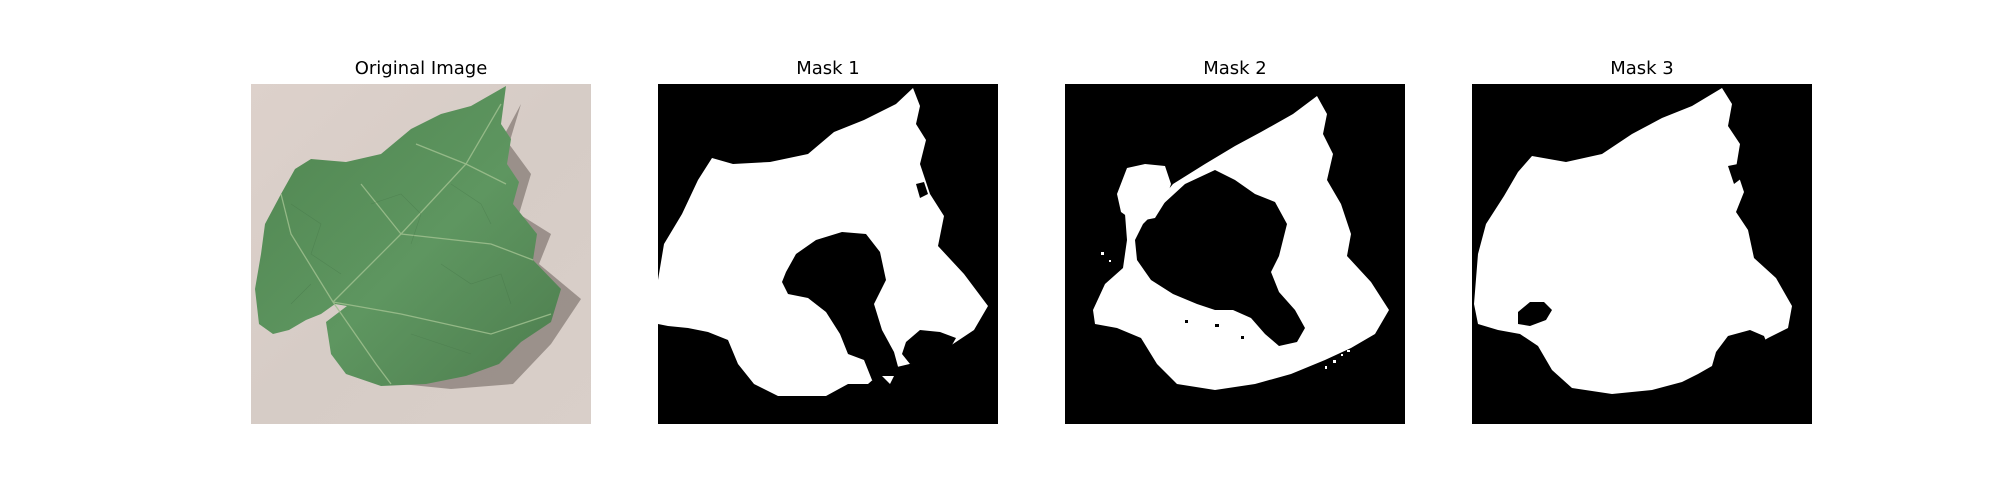  What do you see at coordinates (828, 68) in the screenshot?
I see `panel-title: Mask 1` at bounding box center [828, 68].